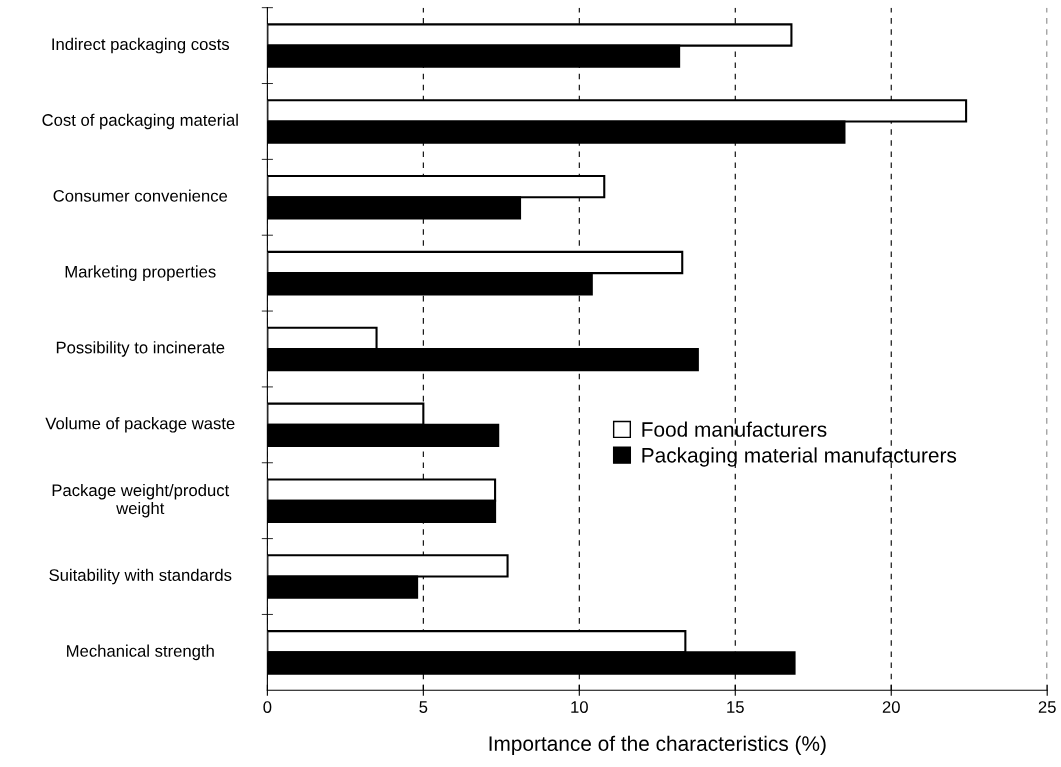  I want to click on x-tick-label: 20, so click(891, 707).